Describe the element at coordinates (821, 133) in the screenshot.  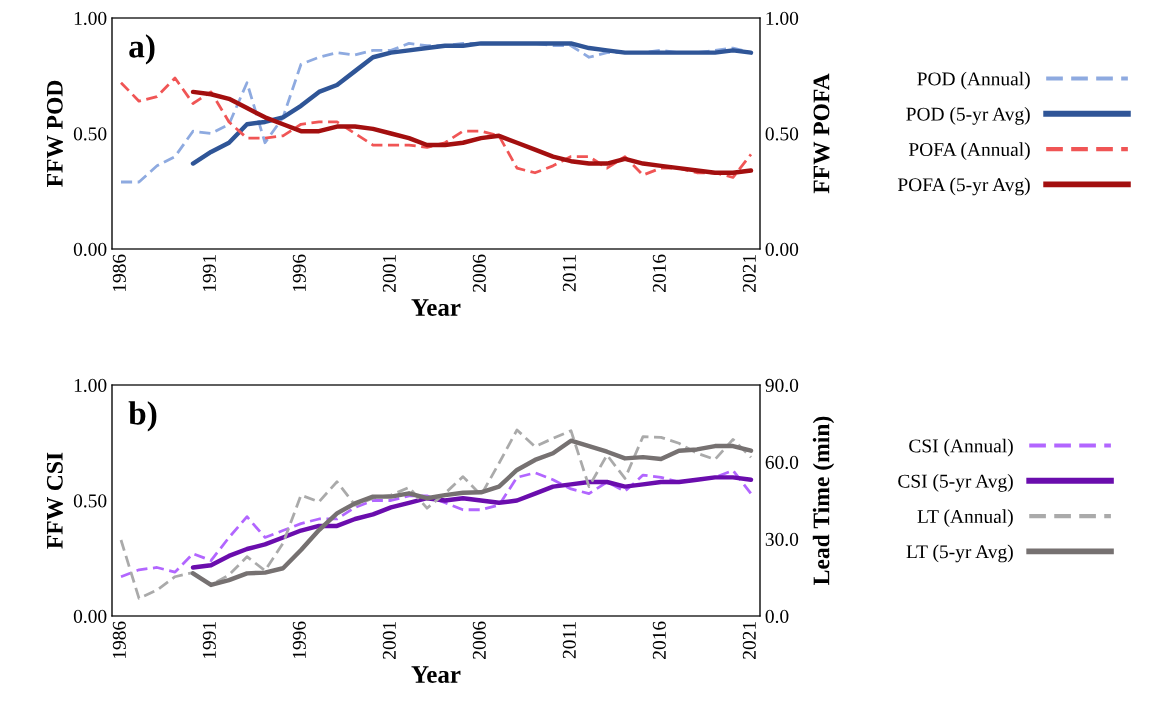
I see `y2-axis-title: FFW POFA` at that location.